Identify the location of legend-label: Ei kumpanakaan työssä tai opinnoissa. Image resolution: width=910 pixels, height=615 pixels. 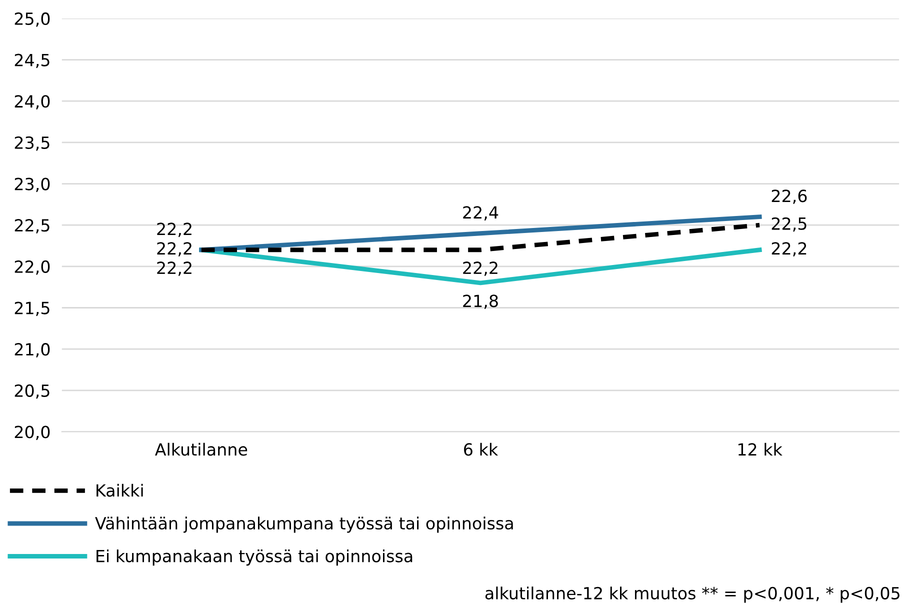
(254, 557).